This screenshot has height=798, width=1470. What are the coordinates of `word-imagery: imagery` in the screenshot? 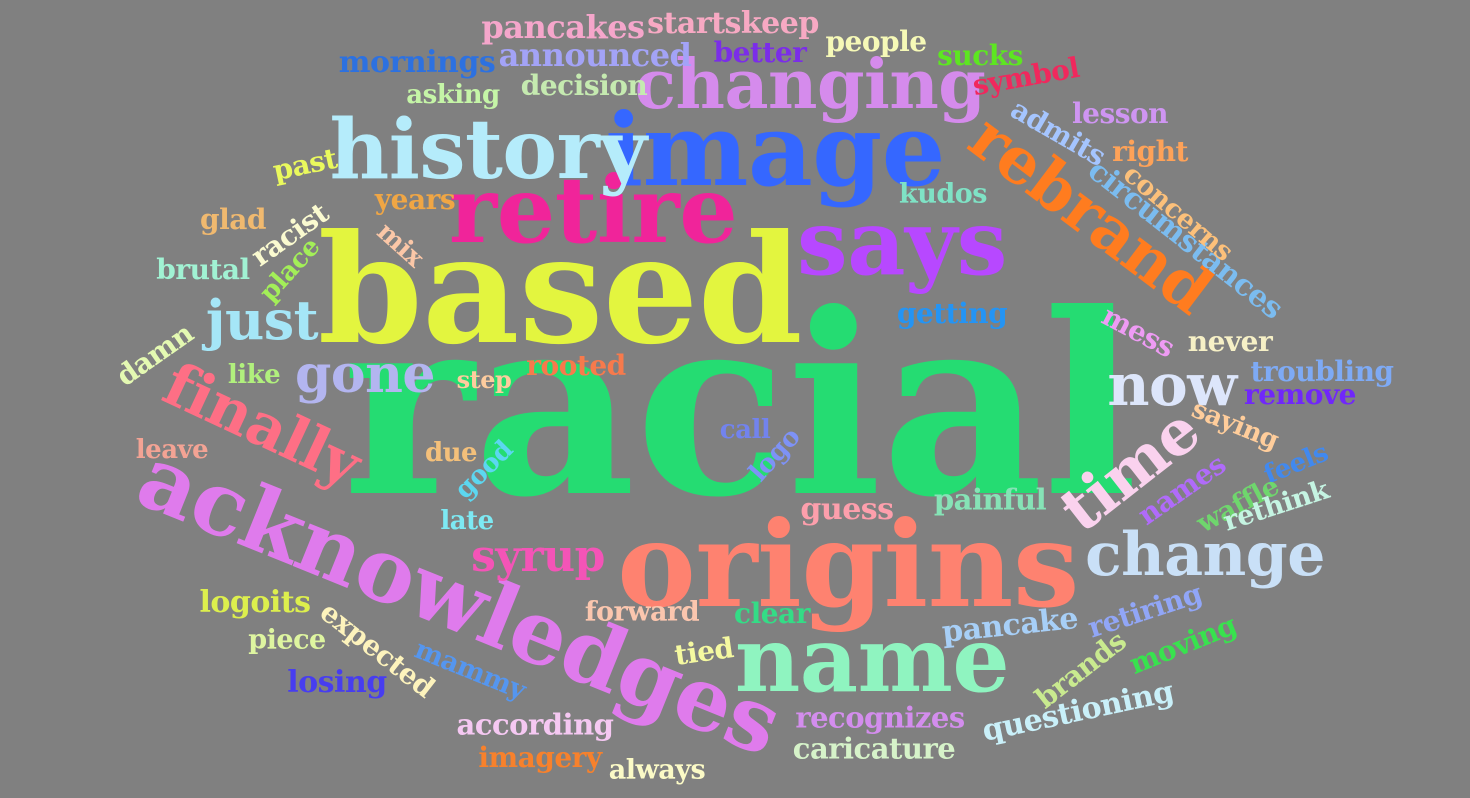 It's located at (540, 757).